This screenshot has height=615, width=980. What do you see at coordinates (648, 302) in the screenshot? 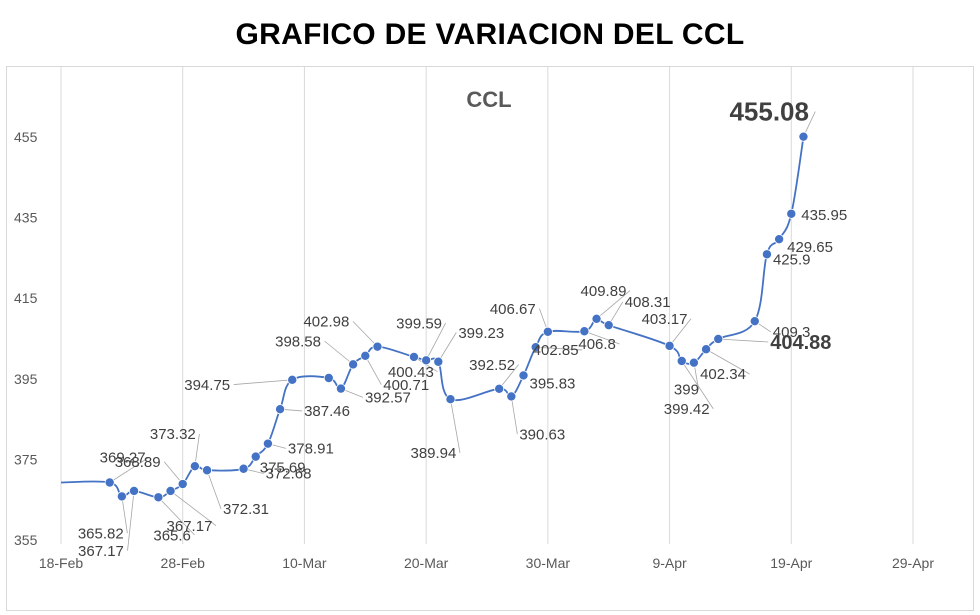
I see `data-label: 408.31` at bounding box center [648, 302].